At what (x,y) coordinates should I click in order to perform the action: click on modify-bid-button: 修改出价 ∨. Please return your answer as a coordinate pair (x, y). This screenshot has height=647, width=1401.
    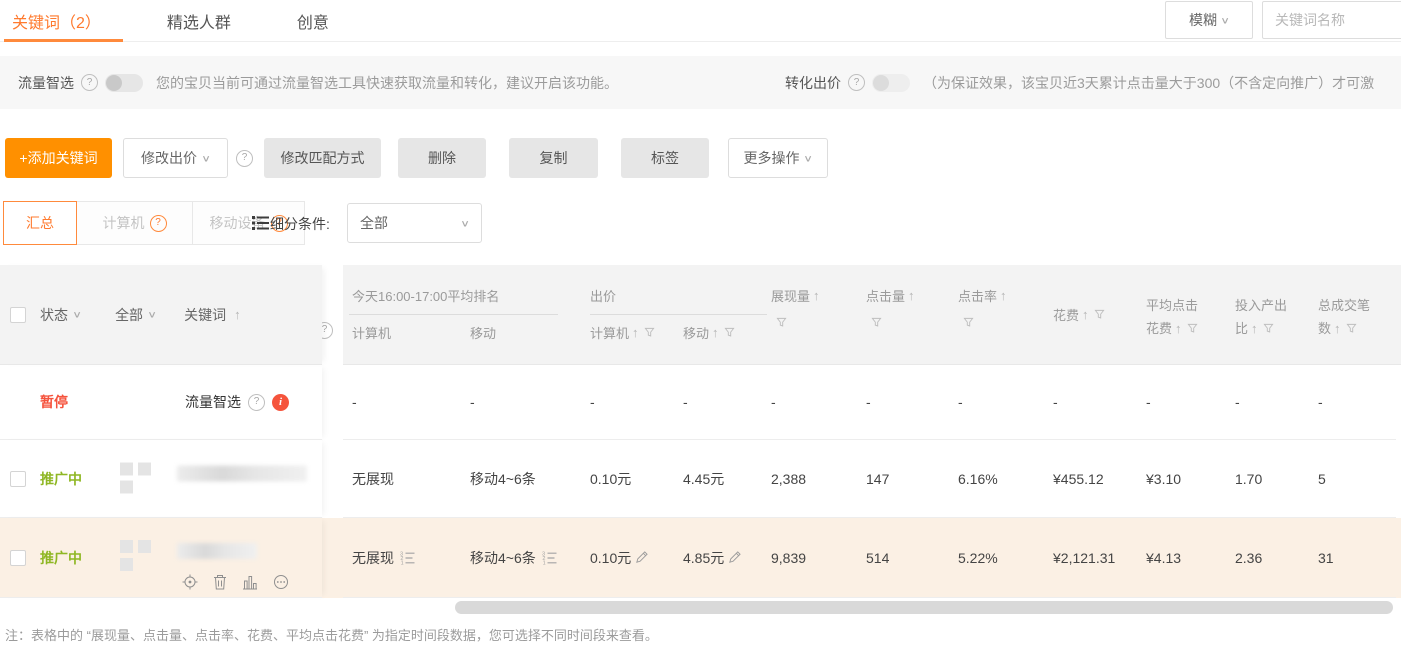
    Looking at the image, I should click on (175, 158).